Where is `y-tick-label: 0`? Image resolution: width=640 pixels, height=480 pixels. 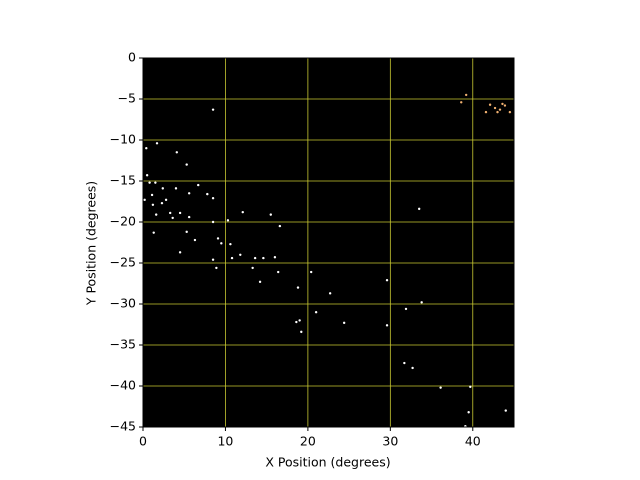 y-tick-label: 0 is located at coordinates (132, 57).